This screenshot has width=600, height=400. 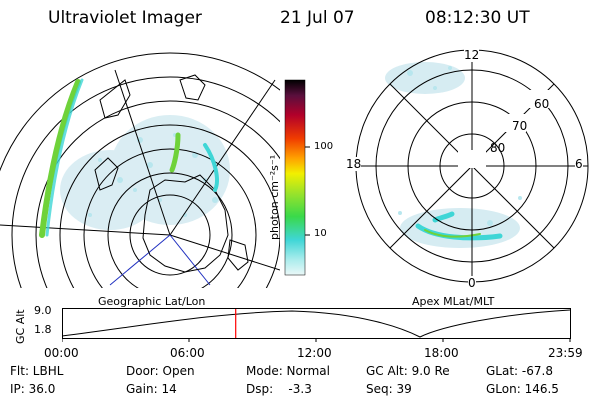 I want to click on altitude-ytick-low: 1.8, so click(x=43, y=329).